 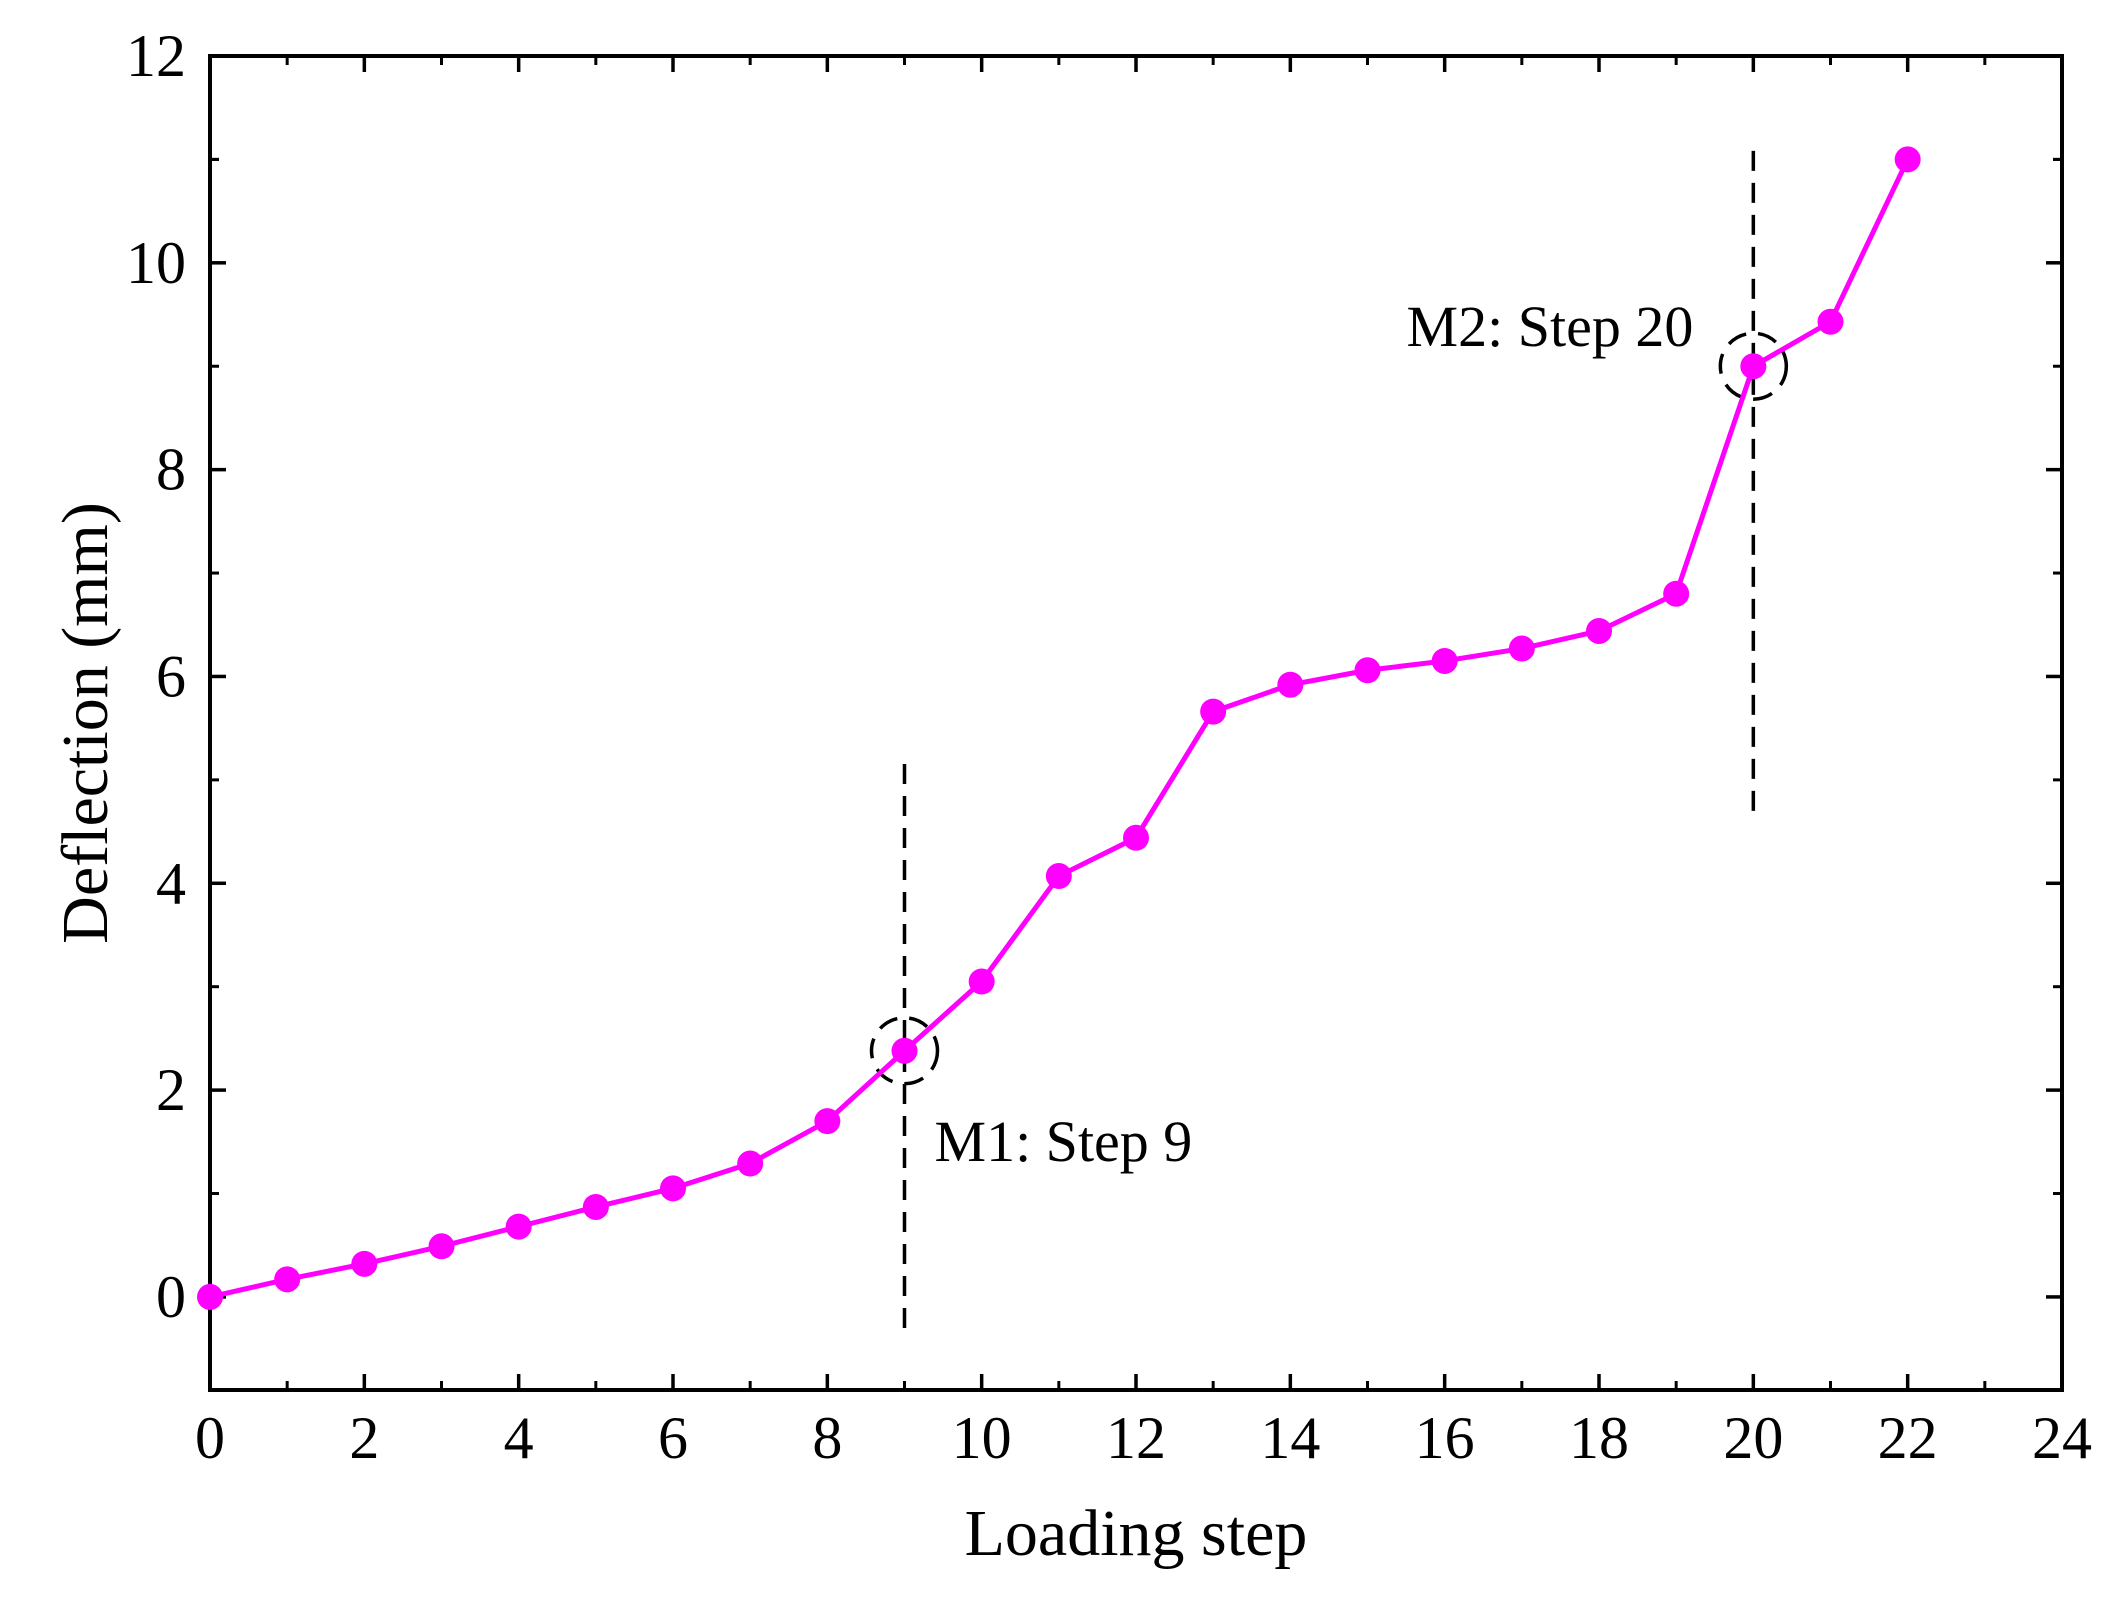 What do you see at coordinates (1064, 1141) in the screenshot?
I see `annotation-label: M1: Step 9` at bounding box center [1064, 1141].